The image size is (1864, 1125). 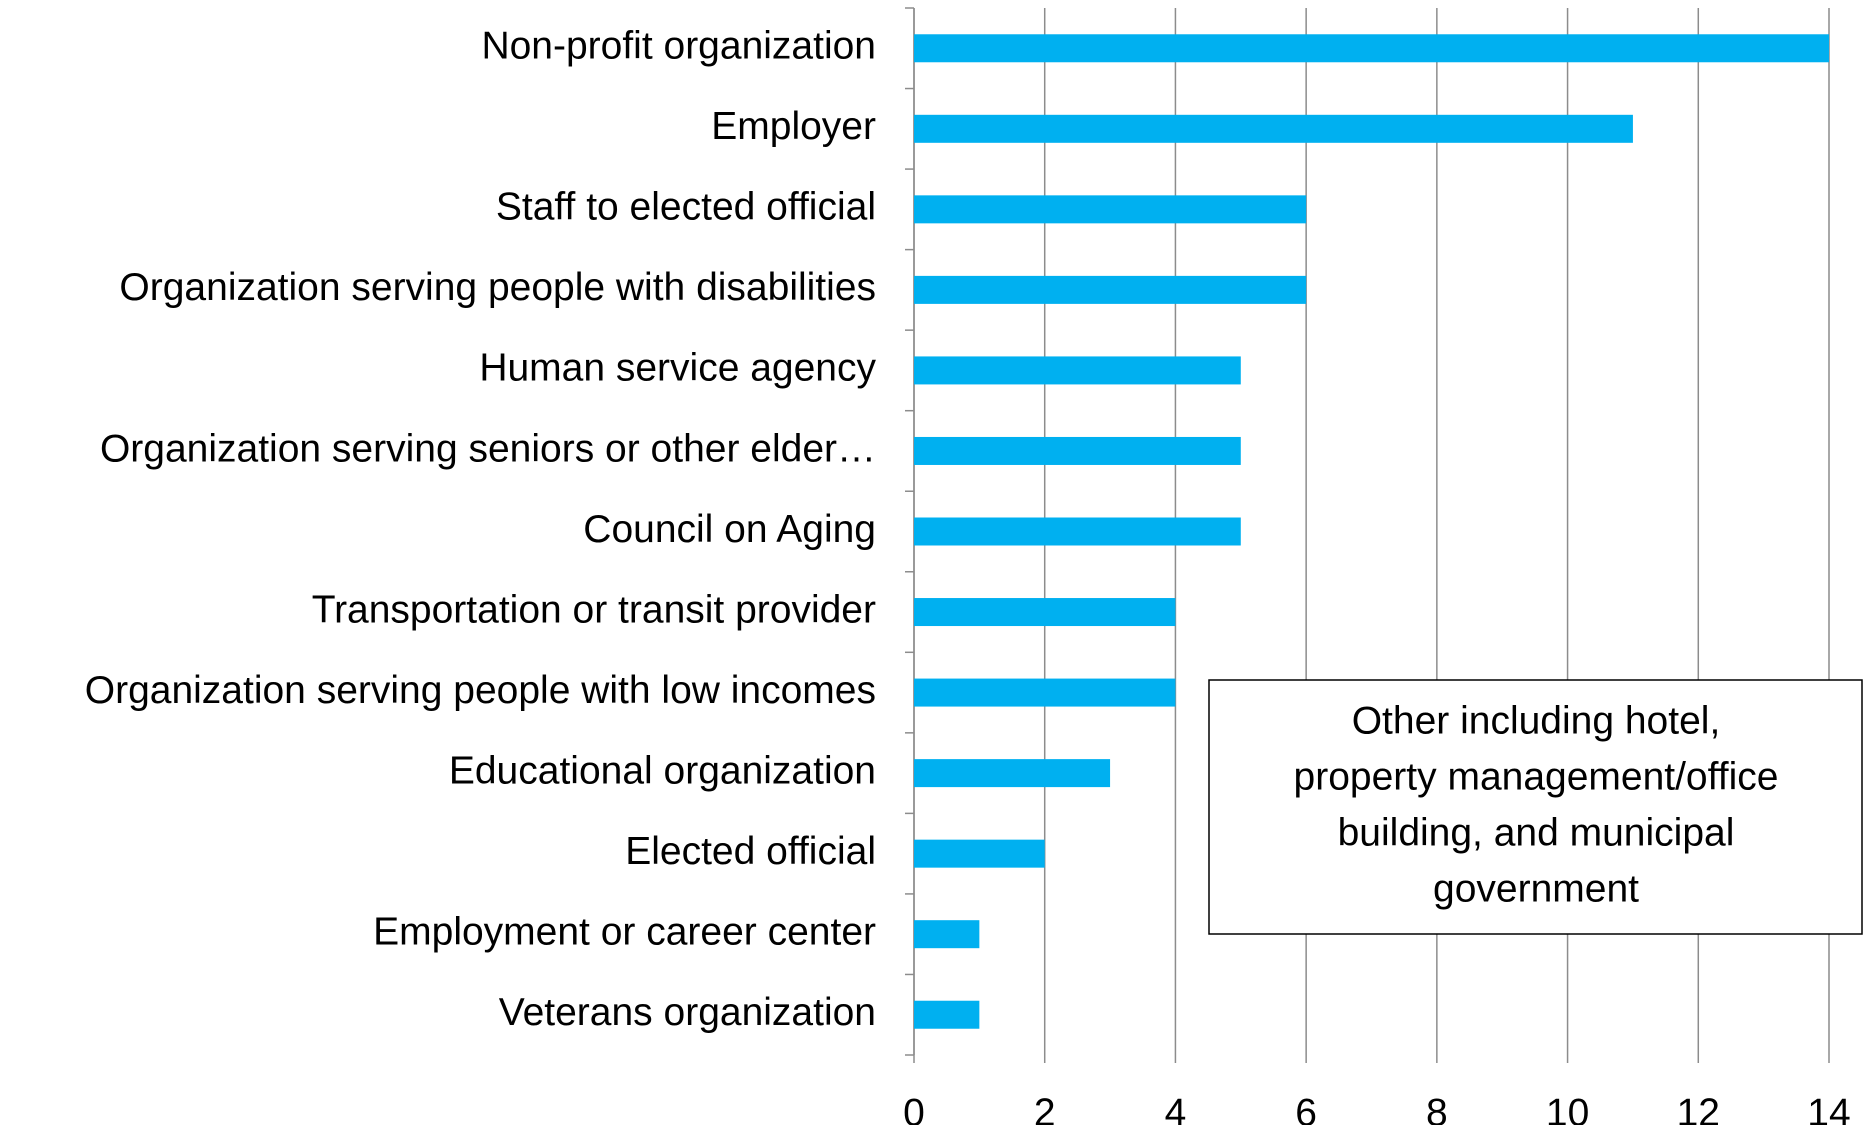 What do you see at coordinates (1536, 888) in the screenshot?
I see `annotation-text: government` at bounding box center [1536, 888].